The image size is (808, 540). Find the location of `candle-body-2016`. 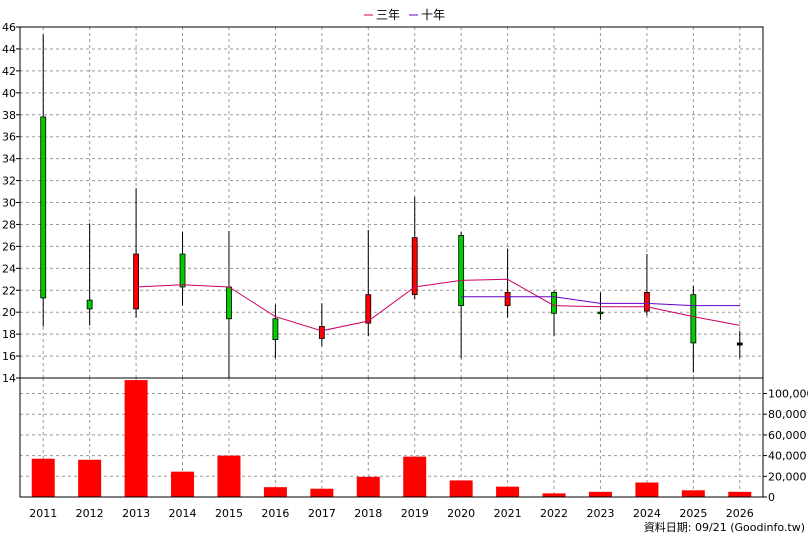

candle-body-2016 is located at coordinates (275, 329).